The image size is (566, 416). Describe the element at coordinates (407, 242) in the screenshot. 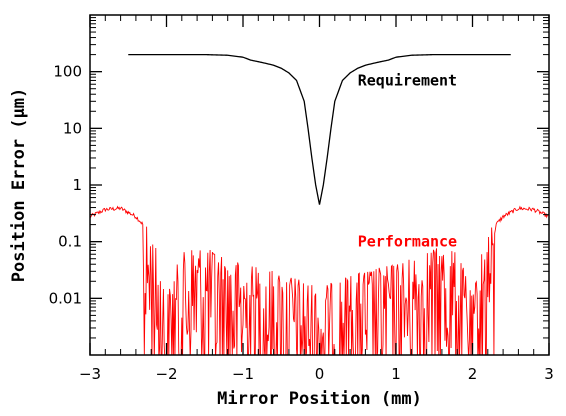

I see `annotation-performance: Performance` at that location.